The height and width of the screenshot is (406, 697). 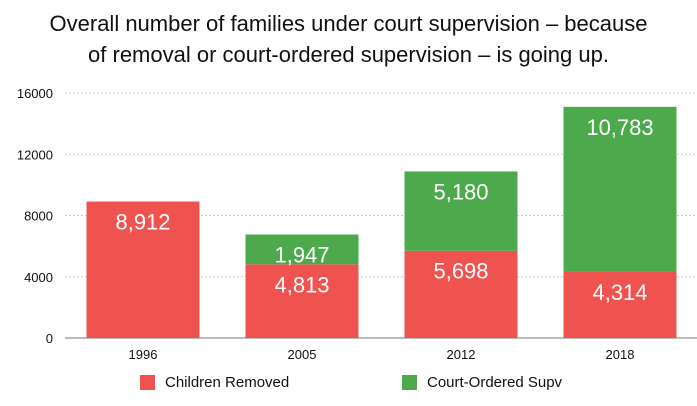 What do you see at coordinates (49, 338) in the screenshot?
I see `y-tick-label: 0` at bounding box center [49, 338].